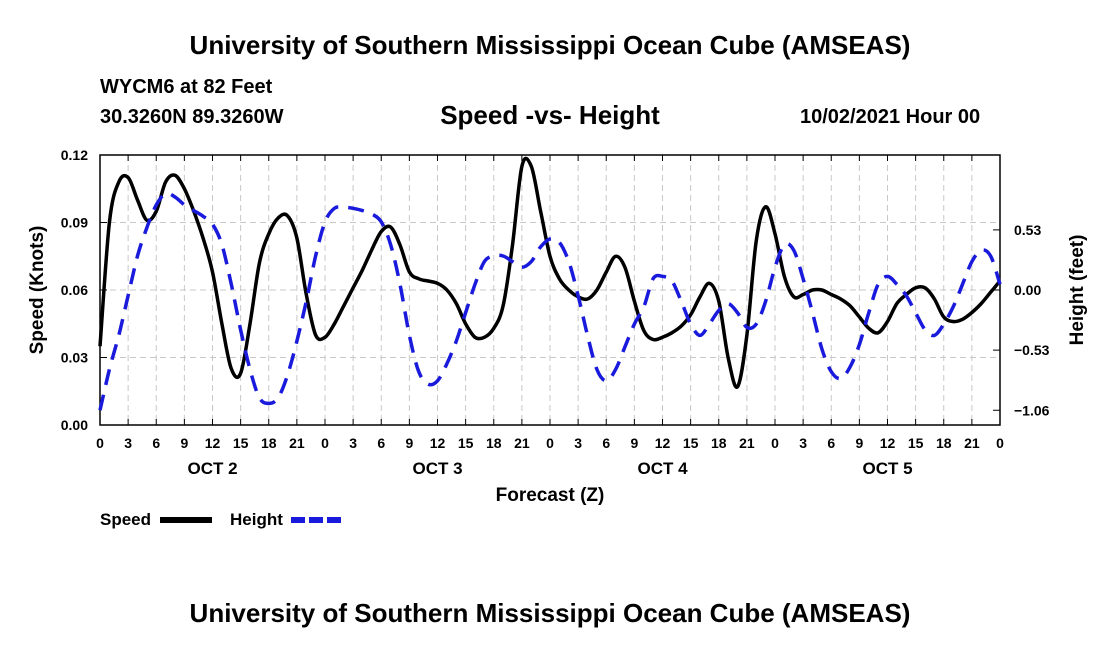 The image size is (1100, 650). I want to click on legend-height-label: Height, so click(256, 519).